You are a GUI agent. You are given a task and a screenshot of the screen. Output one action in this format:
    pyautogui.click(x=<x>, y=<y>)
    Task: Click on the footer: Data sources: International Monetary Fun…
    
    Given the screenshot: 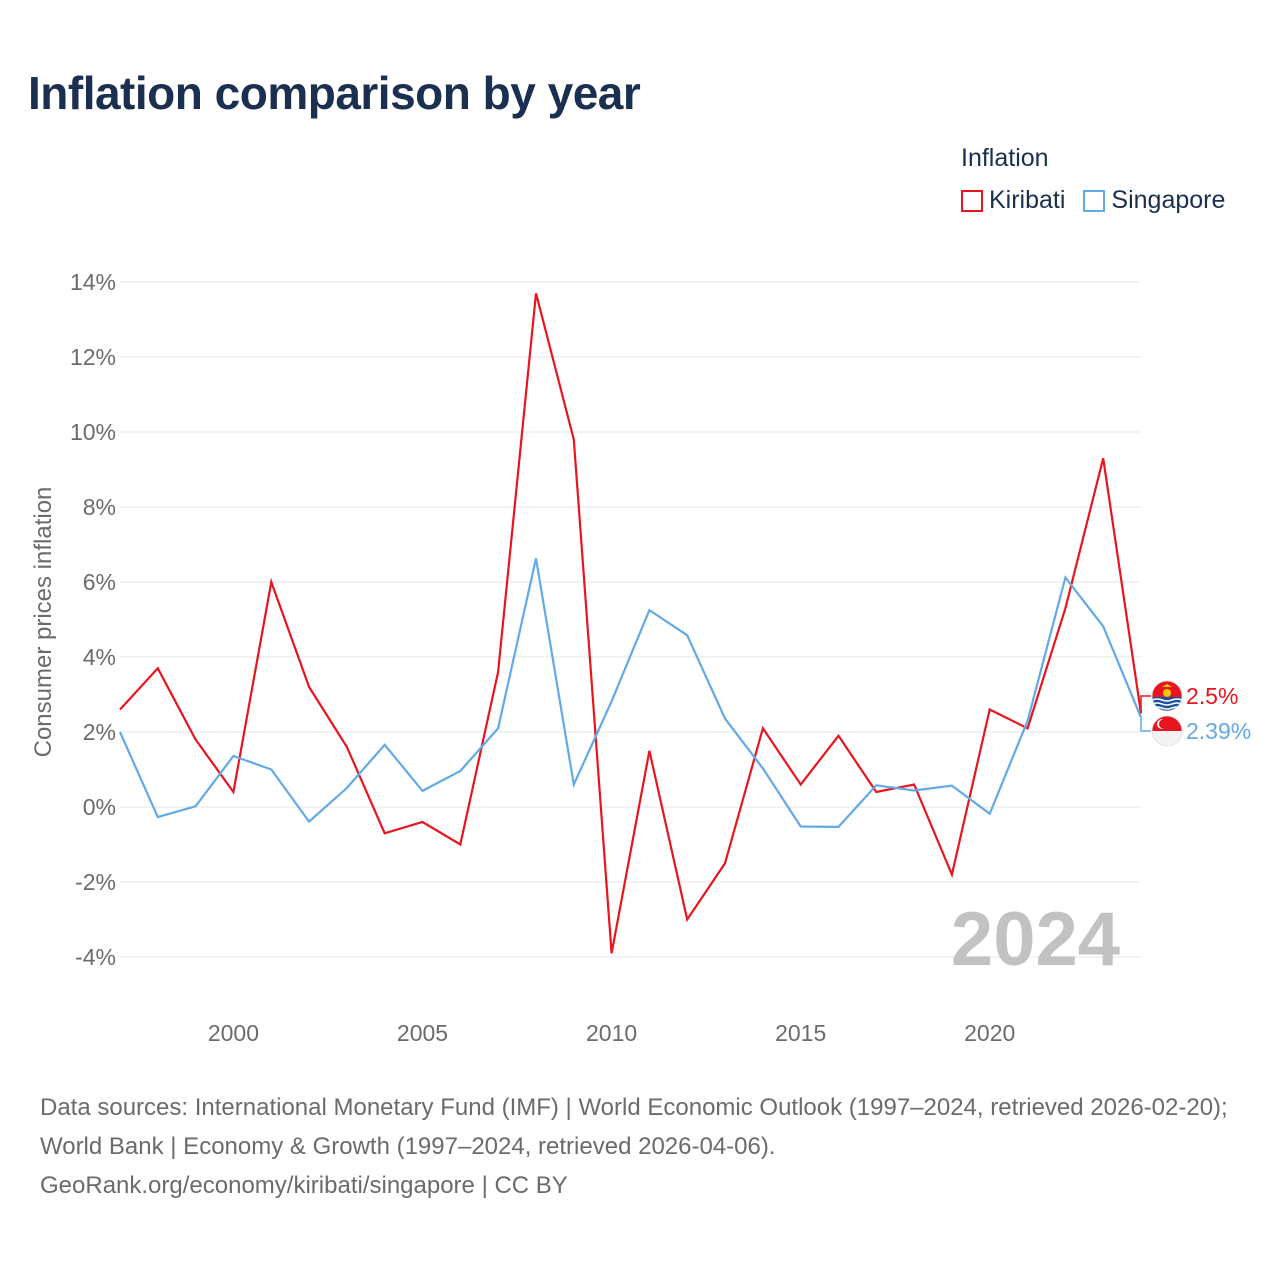 What is the action you would take?
    pyautogui.click(x=645, y=1146)
    